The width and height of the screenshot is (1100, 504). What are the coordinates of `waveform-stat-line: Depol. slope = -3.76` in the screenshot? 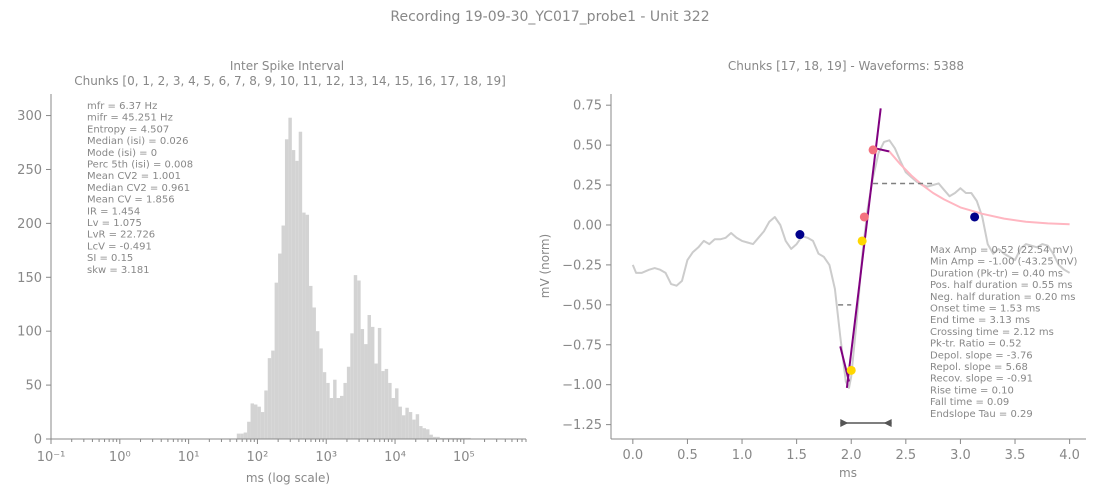 It's located at (981, 355).